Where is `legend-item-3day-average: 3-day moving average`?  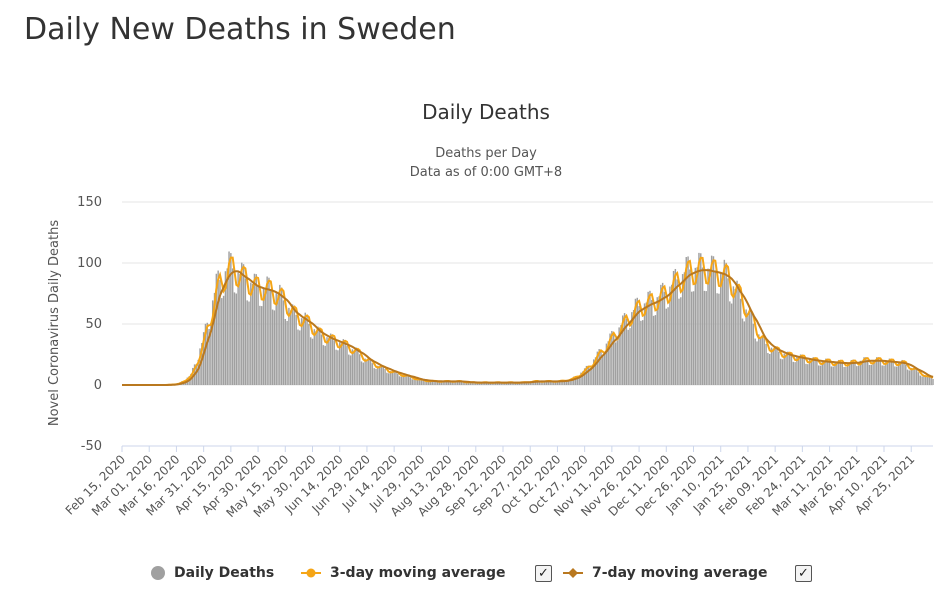 legend-item-3day-average: 3-day moving average is located at coordinates (403, 573).